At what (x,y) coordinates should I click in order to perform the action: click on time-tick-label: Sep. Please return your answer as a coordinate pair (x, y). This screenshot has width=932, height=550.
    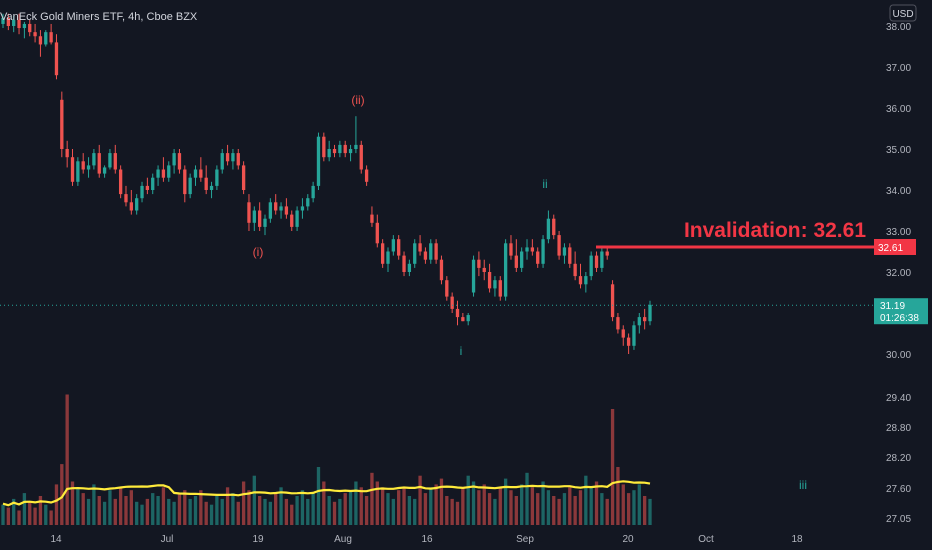
    Looking at the image, I should click on (525, 539).